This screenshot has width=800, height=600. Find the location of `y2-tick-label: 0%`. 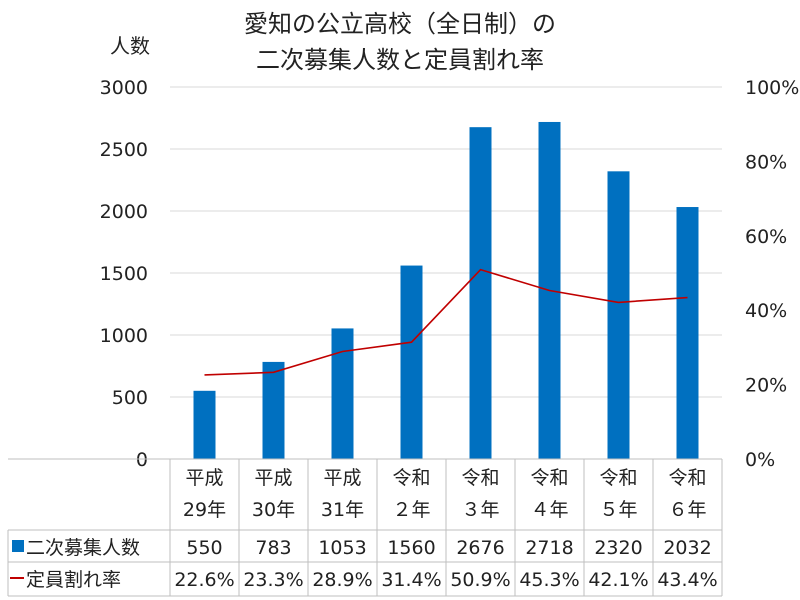

y2-tick-label: 0% is located at coordinates (760, 460).